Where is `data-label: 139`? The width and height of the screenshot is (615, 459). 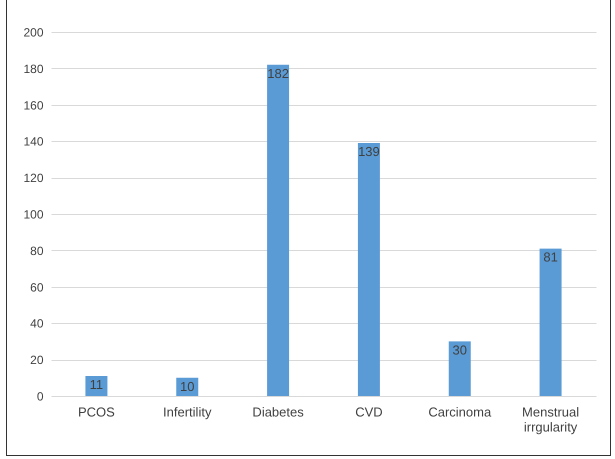 data-label: 139 is located at coordinates (369, 152).